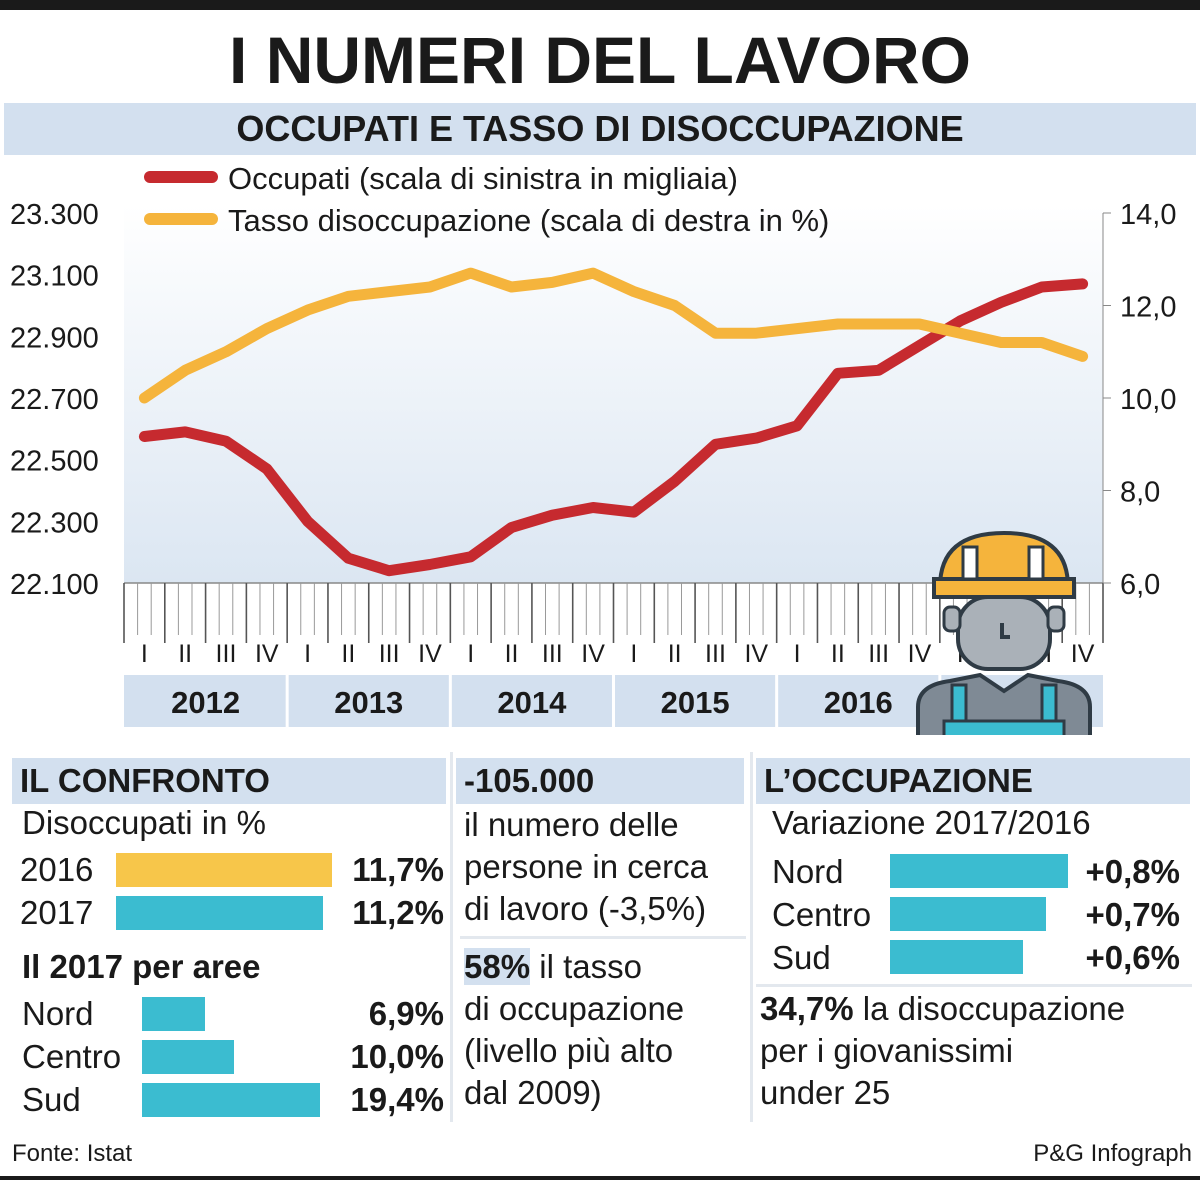  I want to click on y-right-tick: 8,0, so click(1140, 493).